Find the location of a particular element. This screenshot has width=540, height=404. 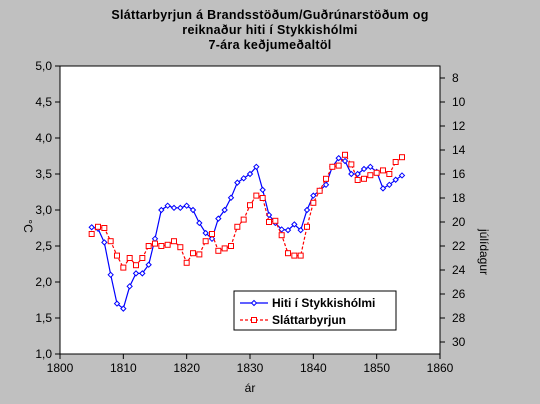

x-tick-label: 1830 is located at coordinates (250, 368).